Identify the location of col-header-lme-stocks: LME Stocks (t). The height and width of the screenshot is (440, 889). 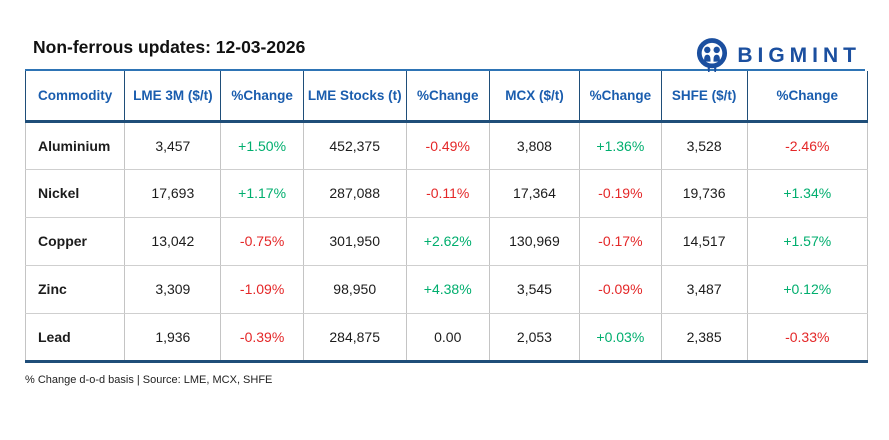
(354, 97).